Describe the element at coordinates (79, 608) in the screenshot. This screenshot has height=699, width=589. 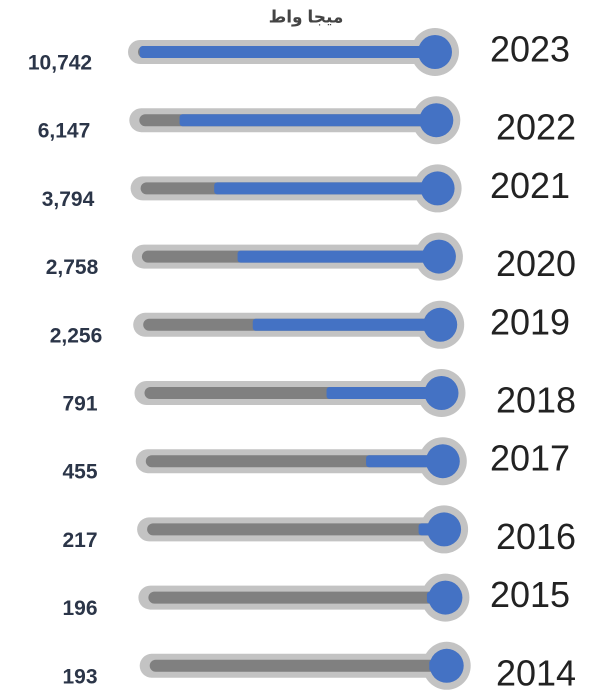
I see `value-label: 196` at that location.